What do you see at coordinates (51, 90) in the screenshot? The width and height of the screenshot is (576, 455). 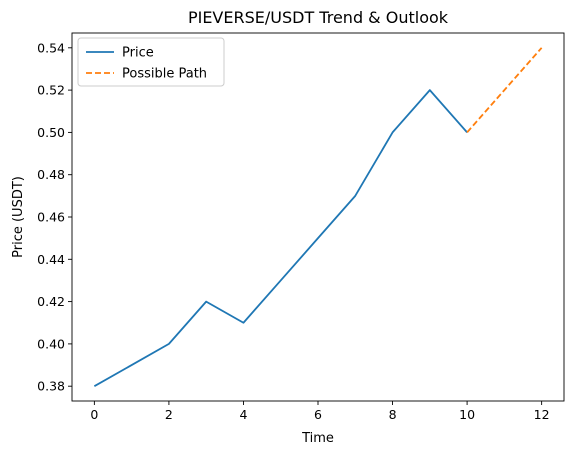 I see `y-tick-label: 0.52` at bounding box center [51, 90].